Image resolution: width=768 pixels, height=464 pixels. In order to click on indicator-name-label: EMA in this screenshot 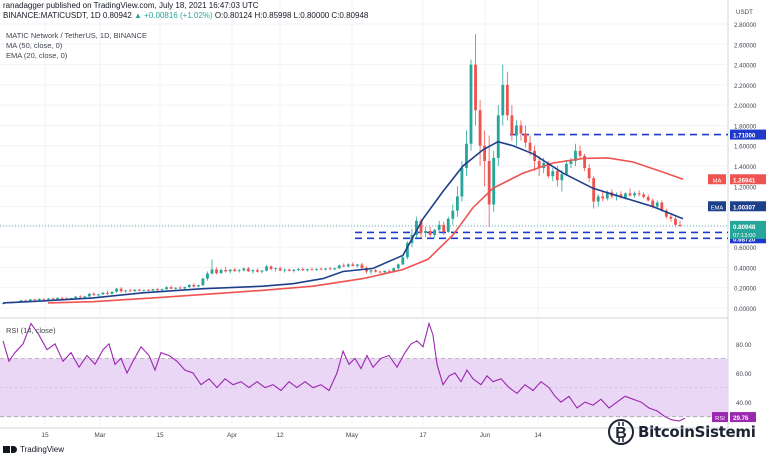, I will do `click(717, 208)`.